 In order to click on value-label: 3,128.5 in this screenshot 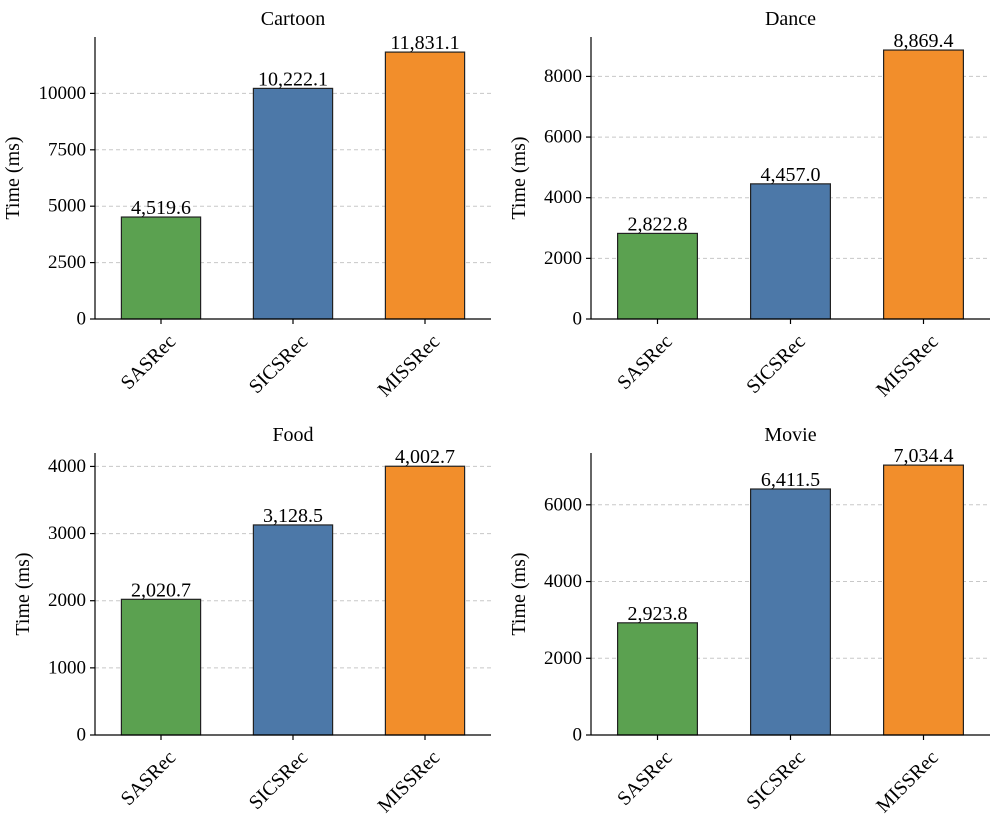, I will do `click(293, 516)`.